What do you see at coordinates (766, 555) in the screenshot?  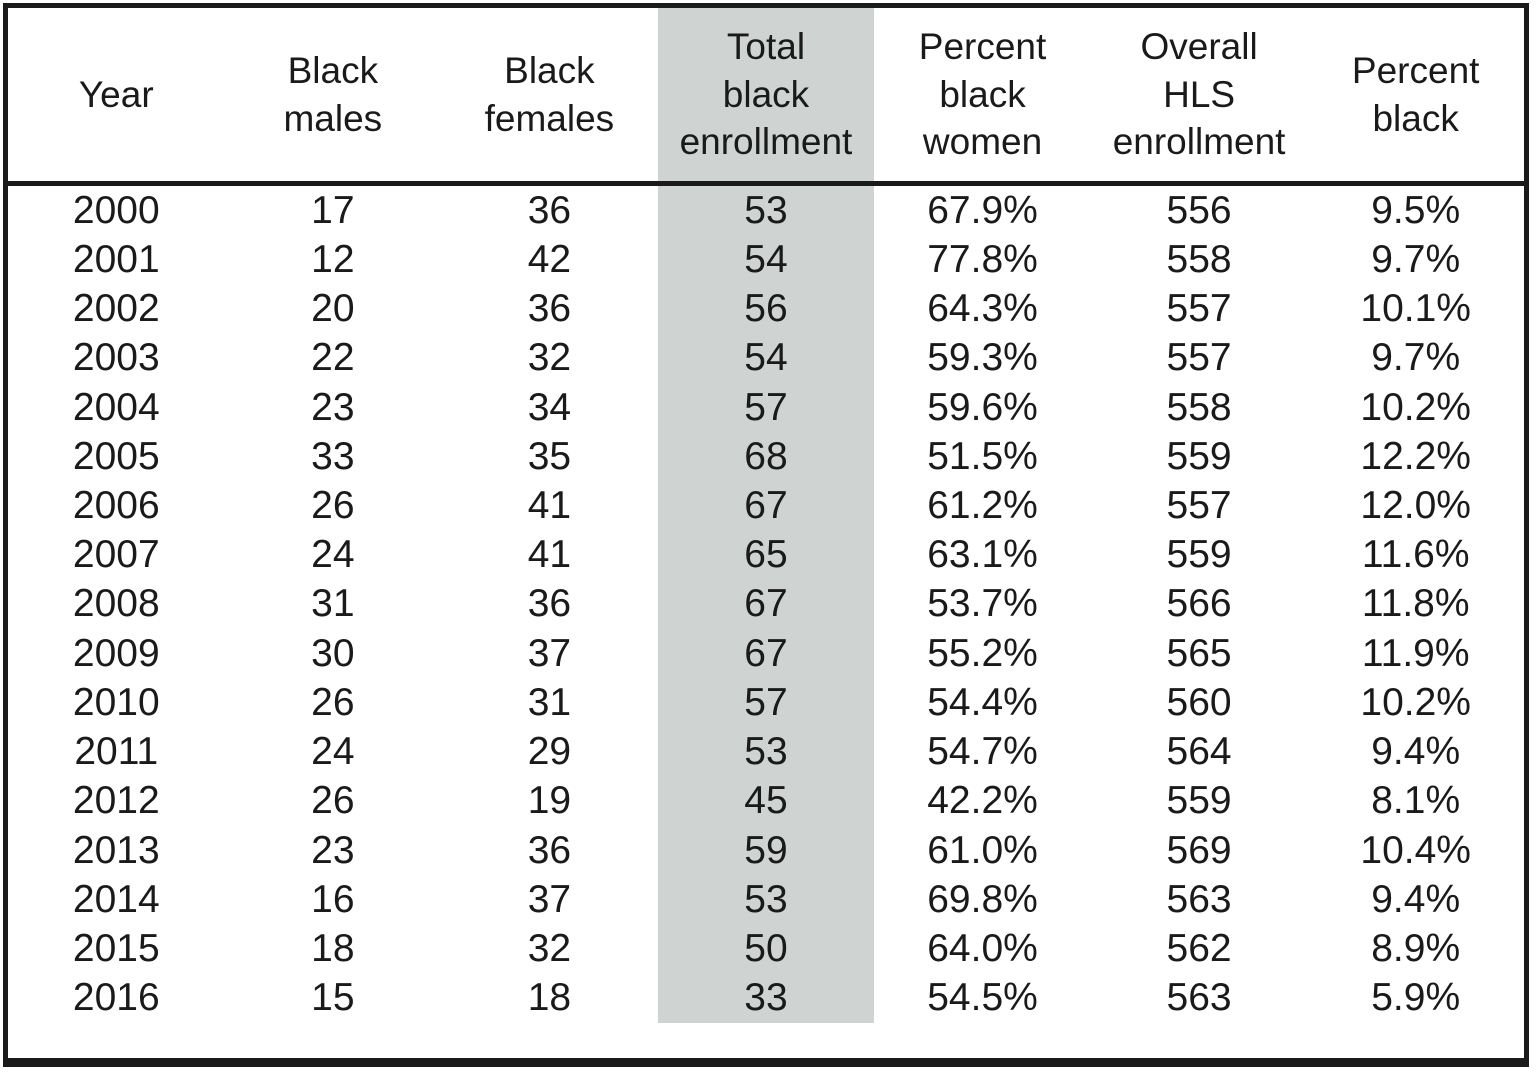 I see `table-row: 2007 24 41 65 63.1% 559 11.6%` at bounding box center [766, 555].